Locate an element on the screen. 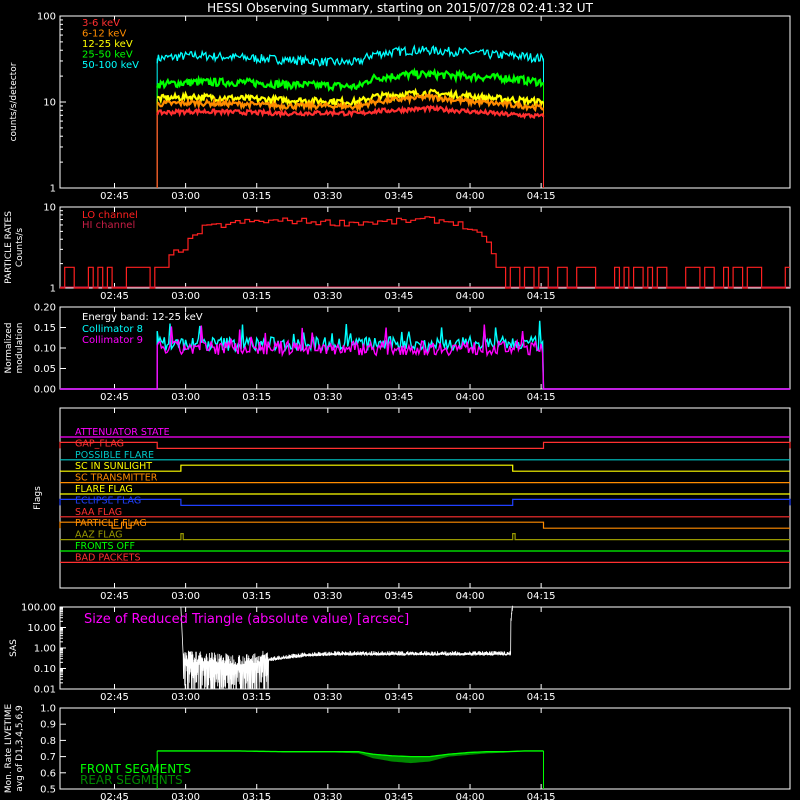  y-tick-label: 0.9 is located at coordinates (48, 725).